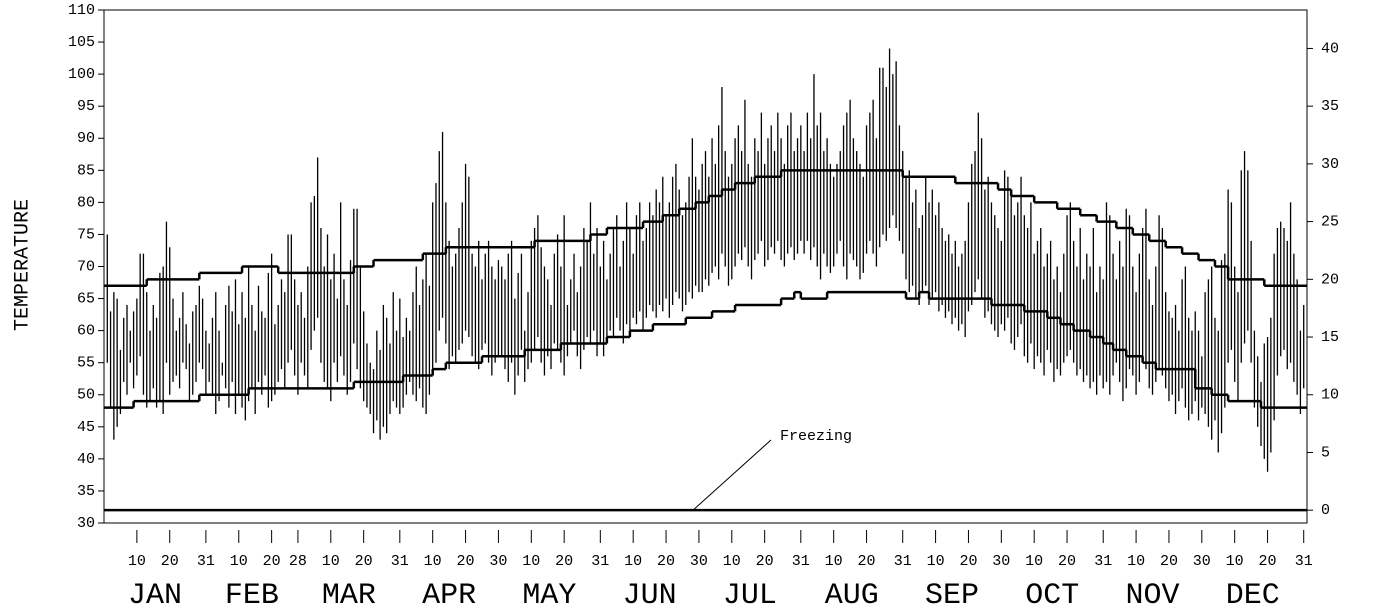 Image resolution: width=1387 pixels, height=610 pixels. I want to click on month-label: MAR, so click(349, 594).